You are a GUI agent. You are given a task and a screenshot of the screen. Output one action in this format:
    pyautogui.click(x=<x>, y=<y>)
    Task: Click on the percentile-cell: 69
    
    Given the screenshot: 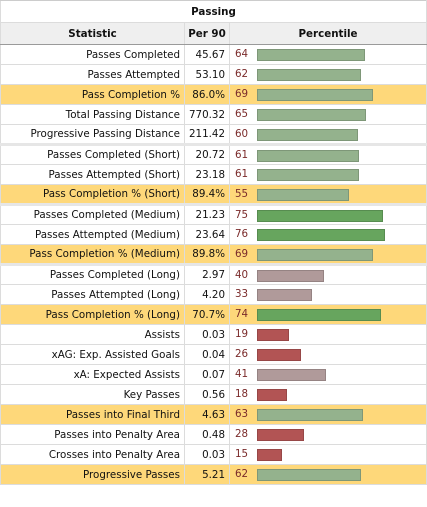 What is the action you would take?
    pyautogui.click(x=327, y=254)
    